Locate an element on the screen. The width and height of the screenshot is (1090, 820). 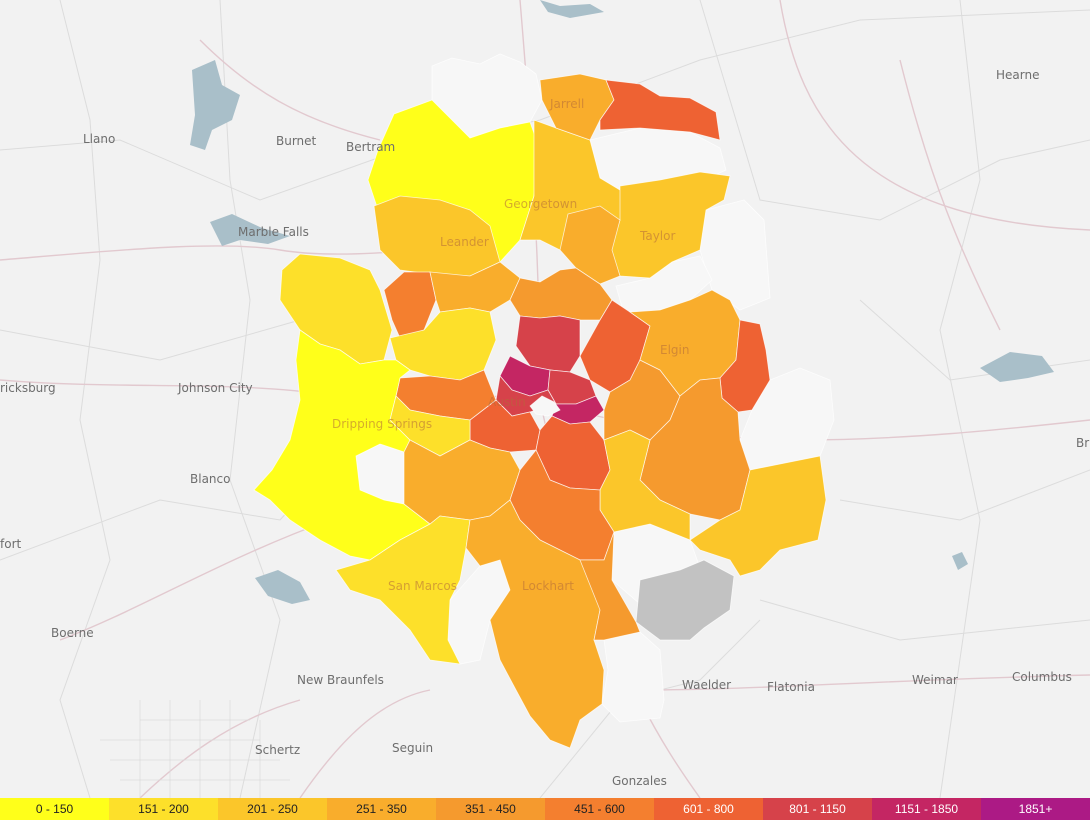
legend-item-2: 201 - 250 is located at coordinates (272, 809).